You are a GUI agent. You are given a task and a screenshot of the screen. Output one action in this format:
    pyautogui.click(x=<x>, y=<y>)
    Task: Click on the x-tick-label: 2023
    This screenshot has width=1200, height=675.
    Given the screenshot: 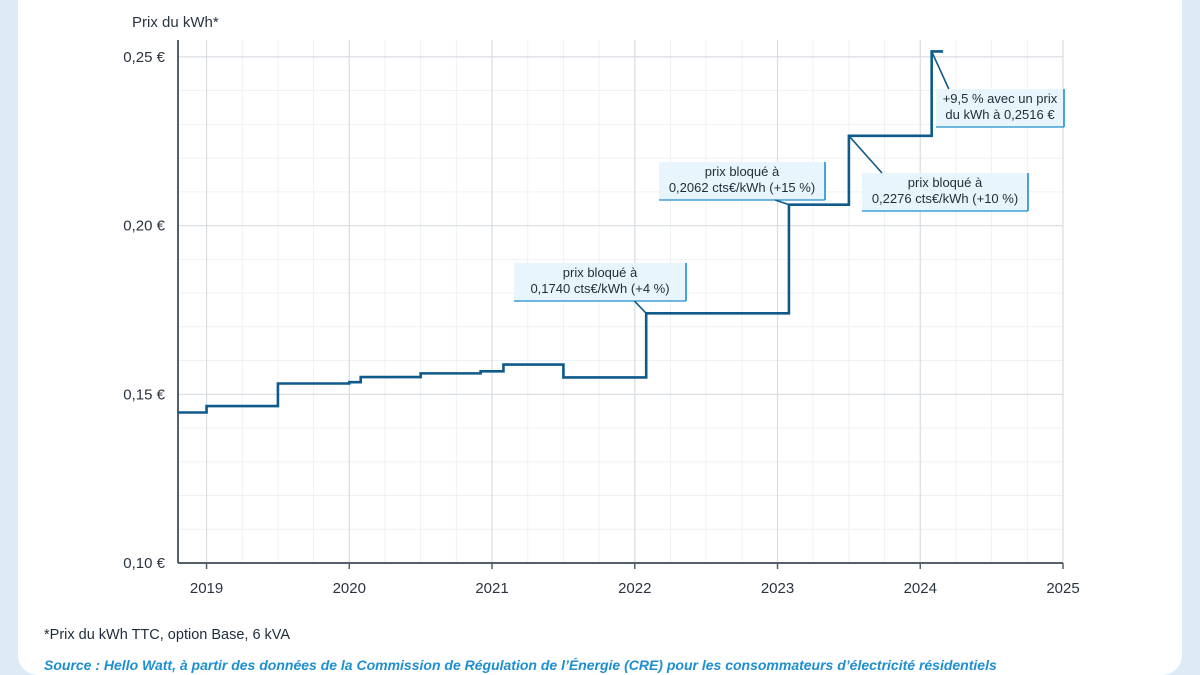 What is the action you would take?
    pyautogui.click(x=777, y=588)
    